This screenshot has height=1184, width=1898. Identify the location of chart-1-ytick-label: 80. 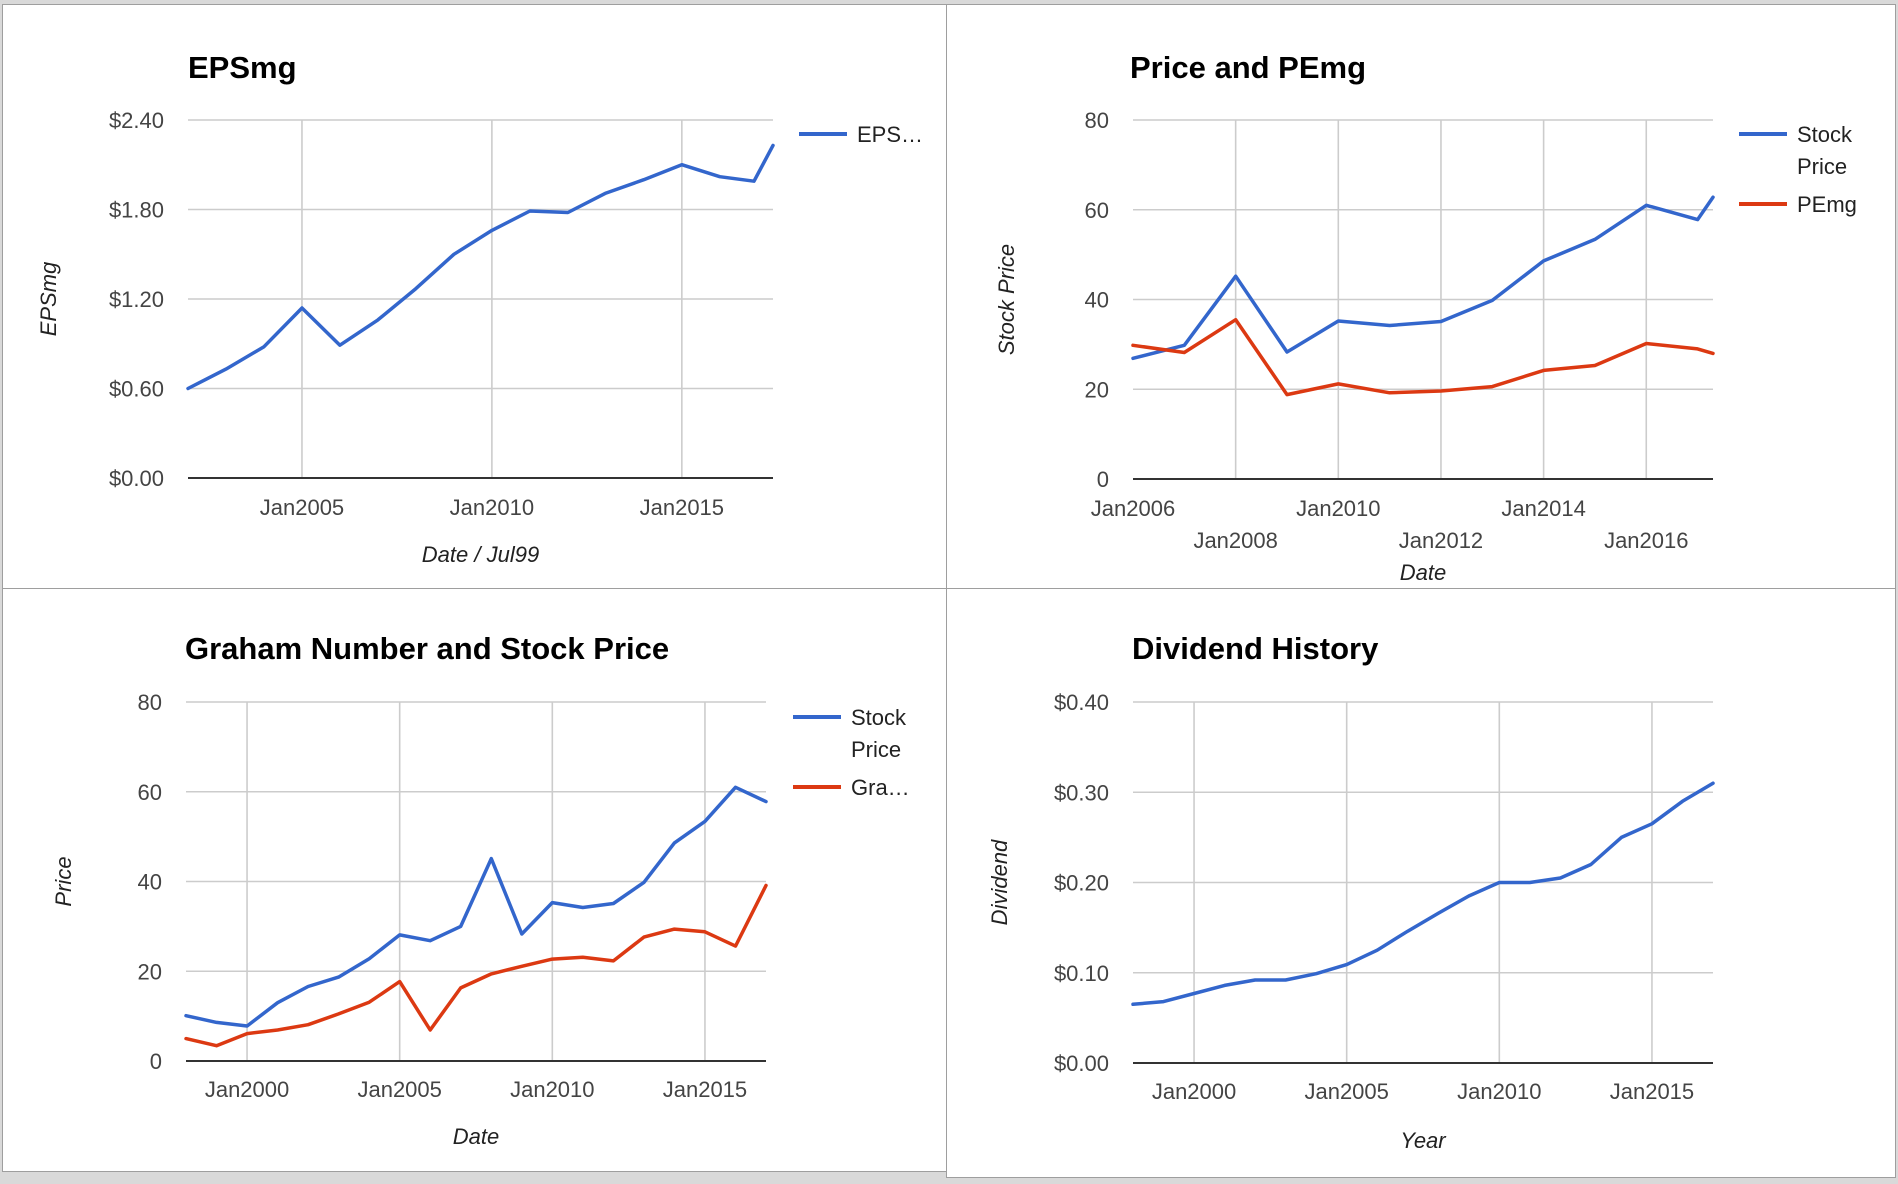
(1097, 120).